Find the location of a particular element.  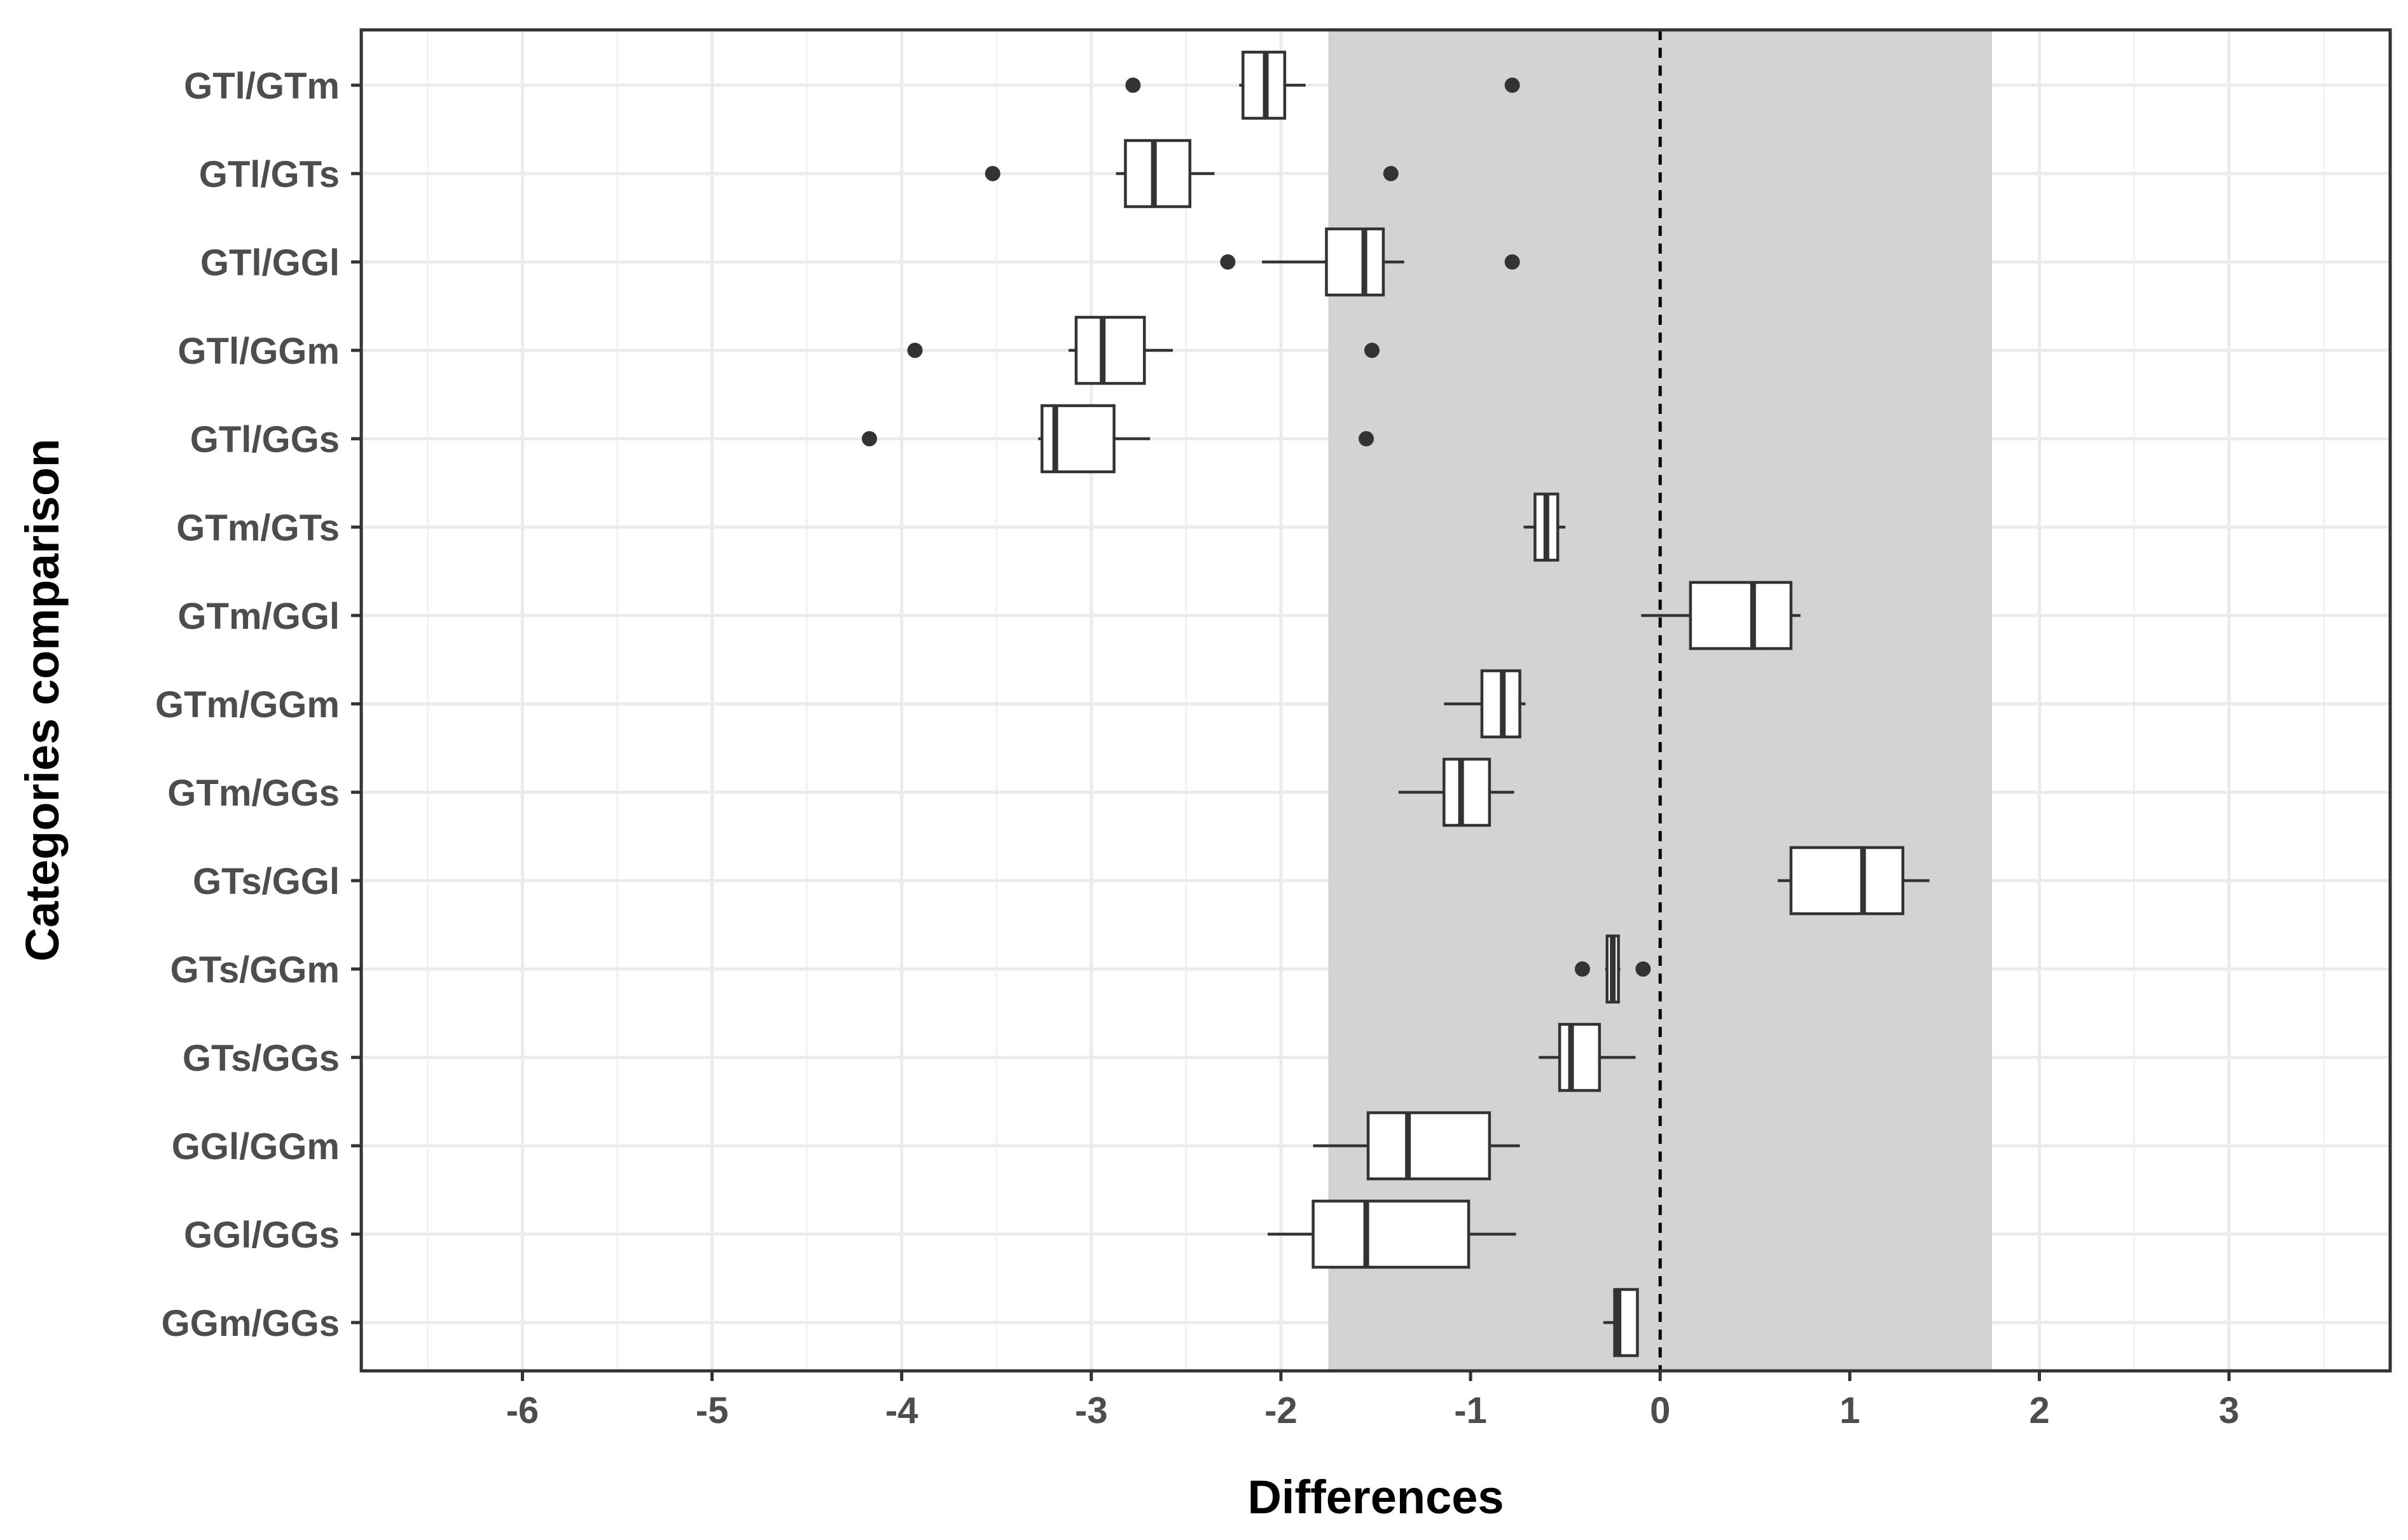

box-gtl-ggl is located at coordinates (1370, 262).